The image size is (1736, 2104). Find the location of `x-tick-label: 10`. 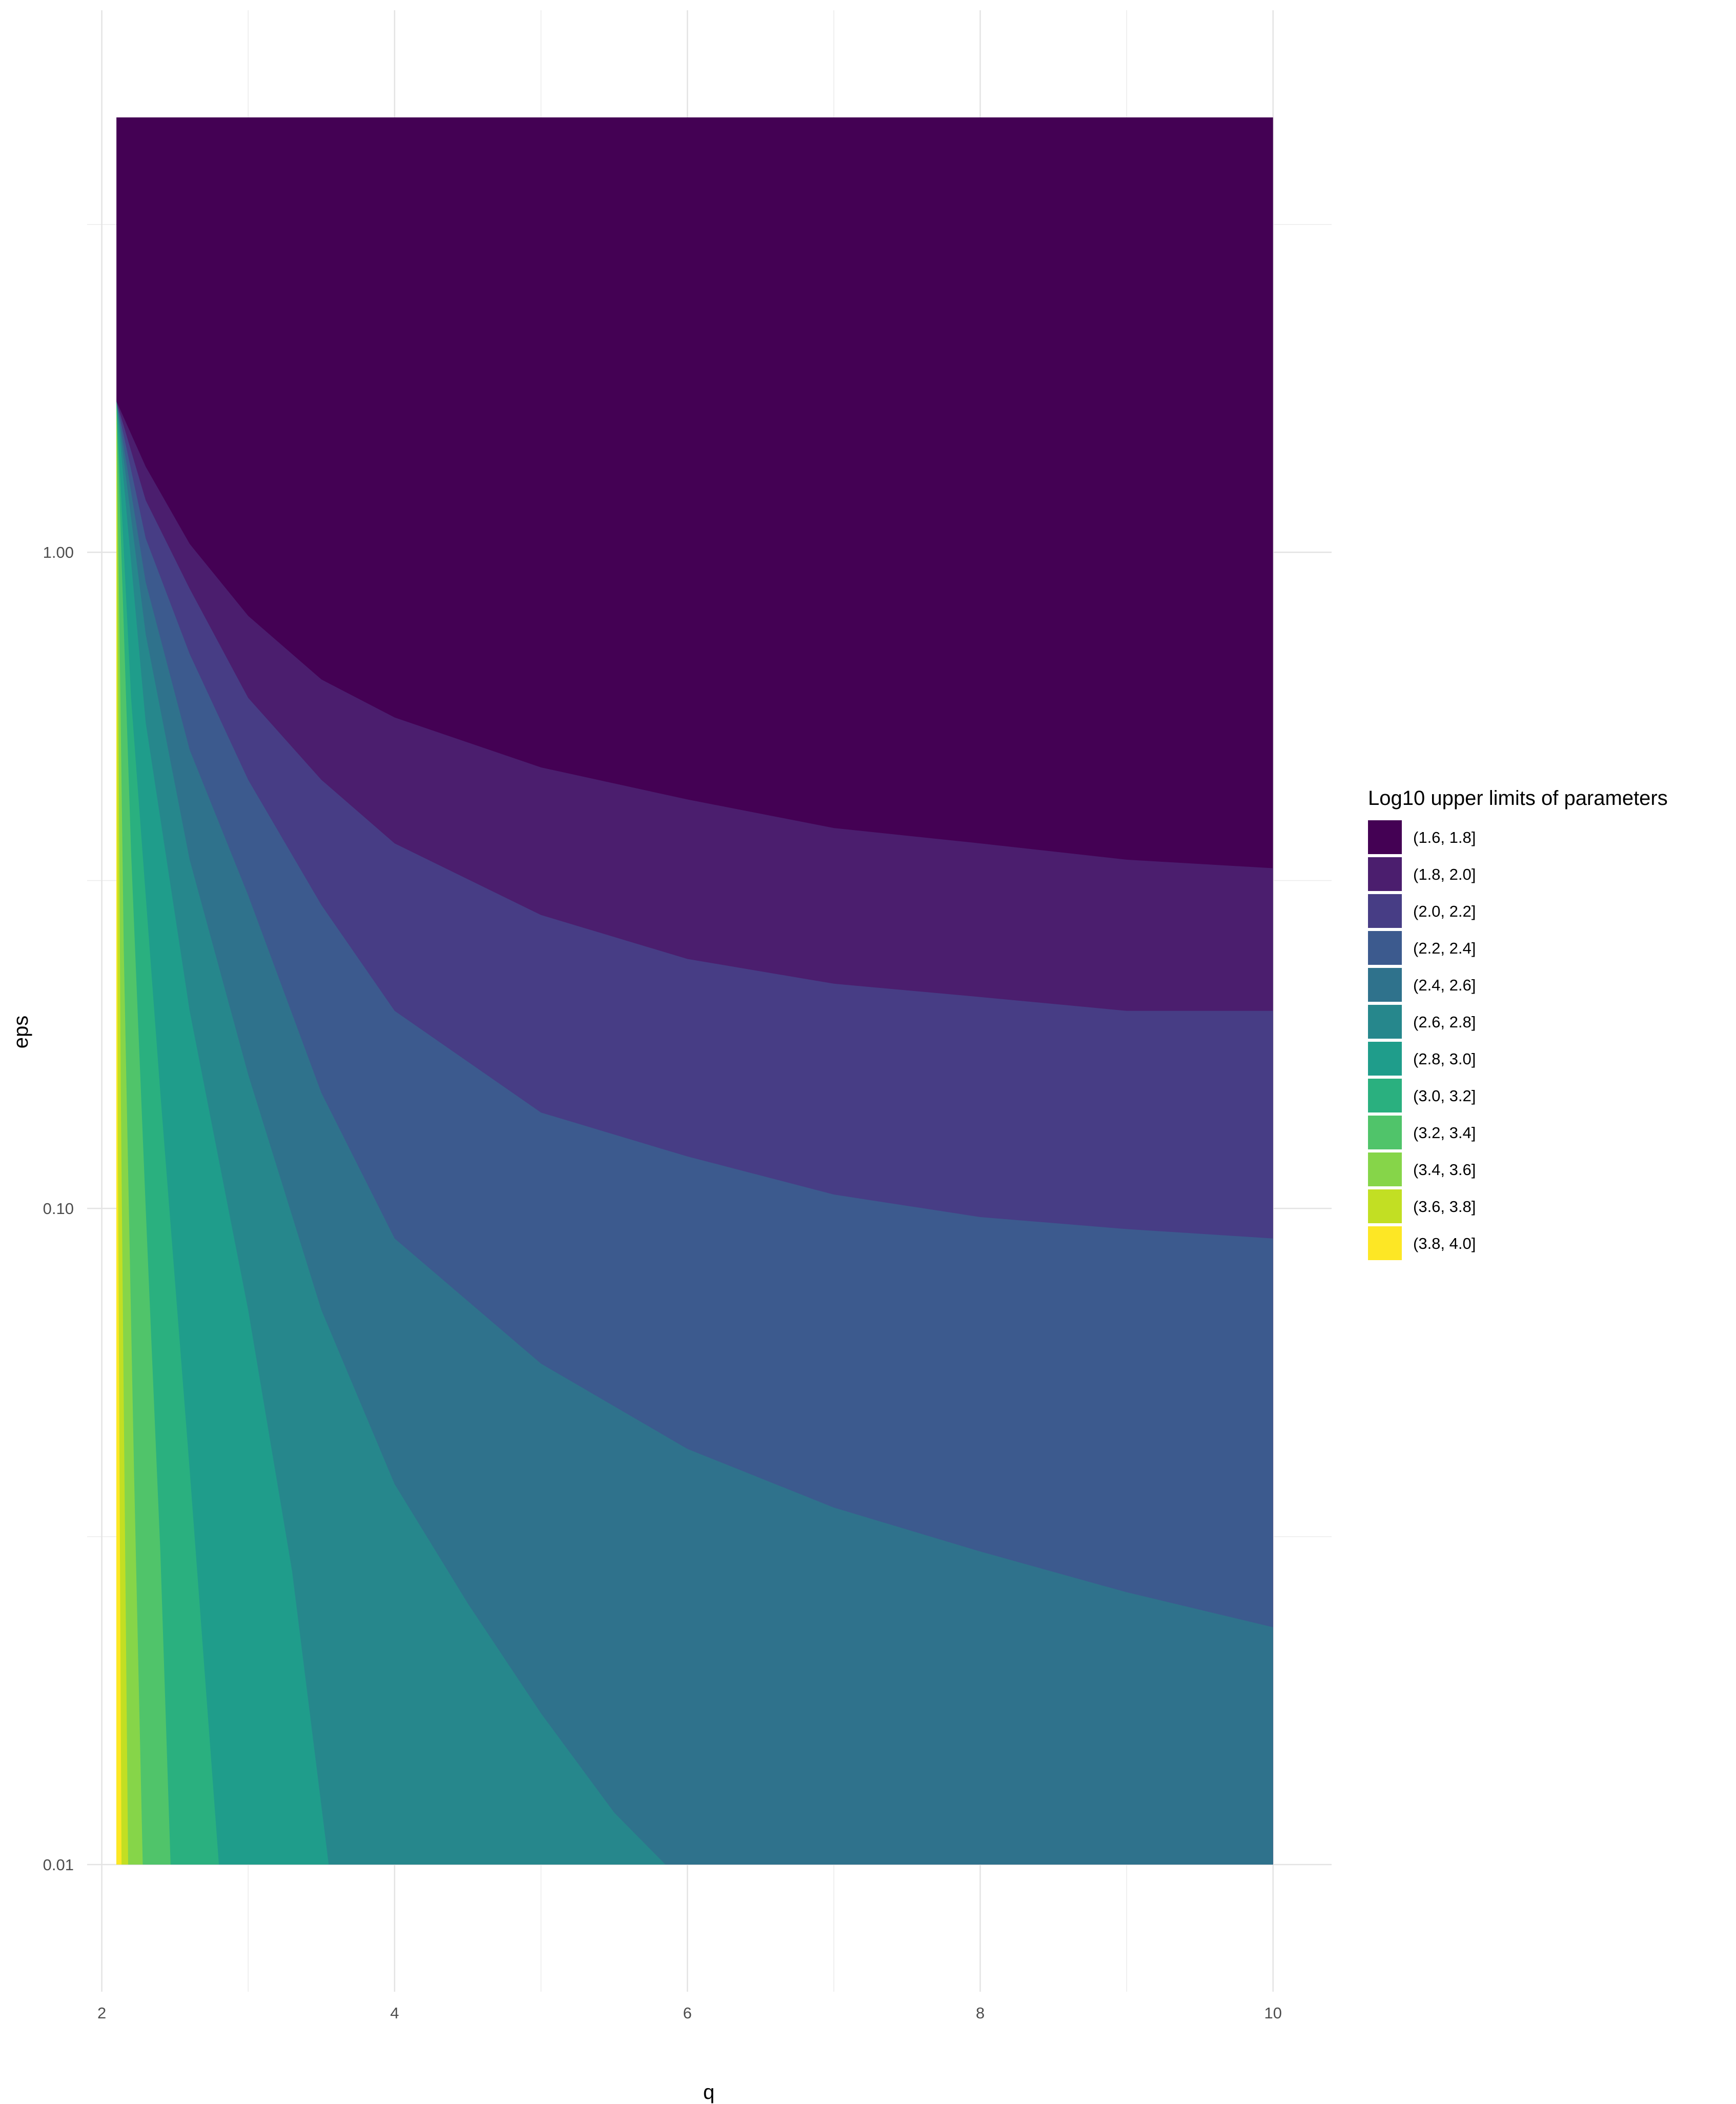

x-tick-label: 10 is located at coordinates (1272, 2013).